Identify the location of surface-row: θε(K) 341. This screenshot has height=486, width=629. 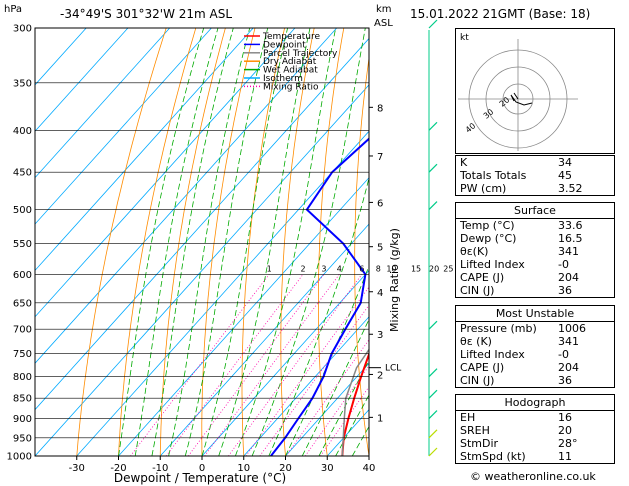
(519, 251).